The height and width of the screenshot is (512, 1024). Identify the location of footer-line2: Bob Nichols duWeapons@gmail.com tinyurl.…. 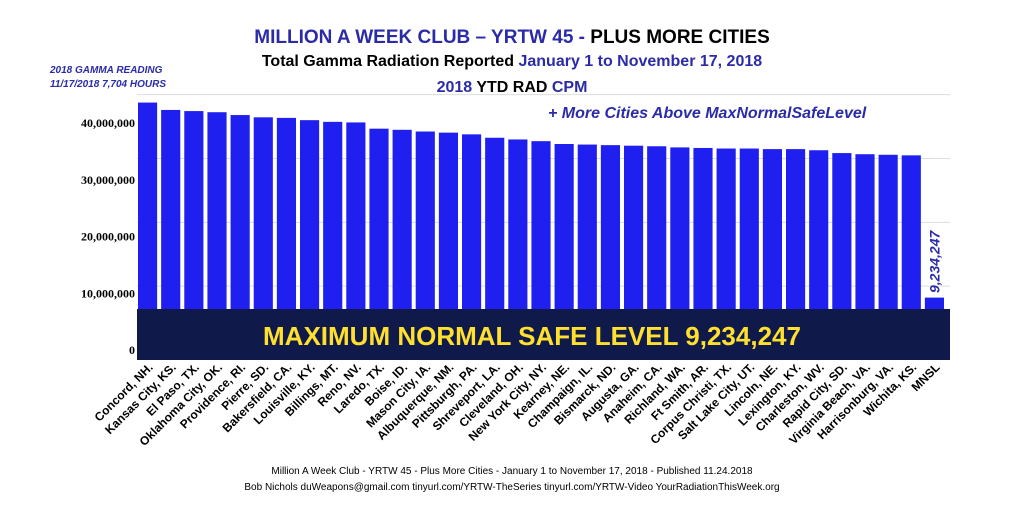
(512, 487).